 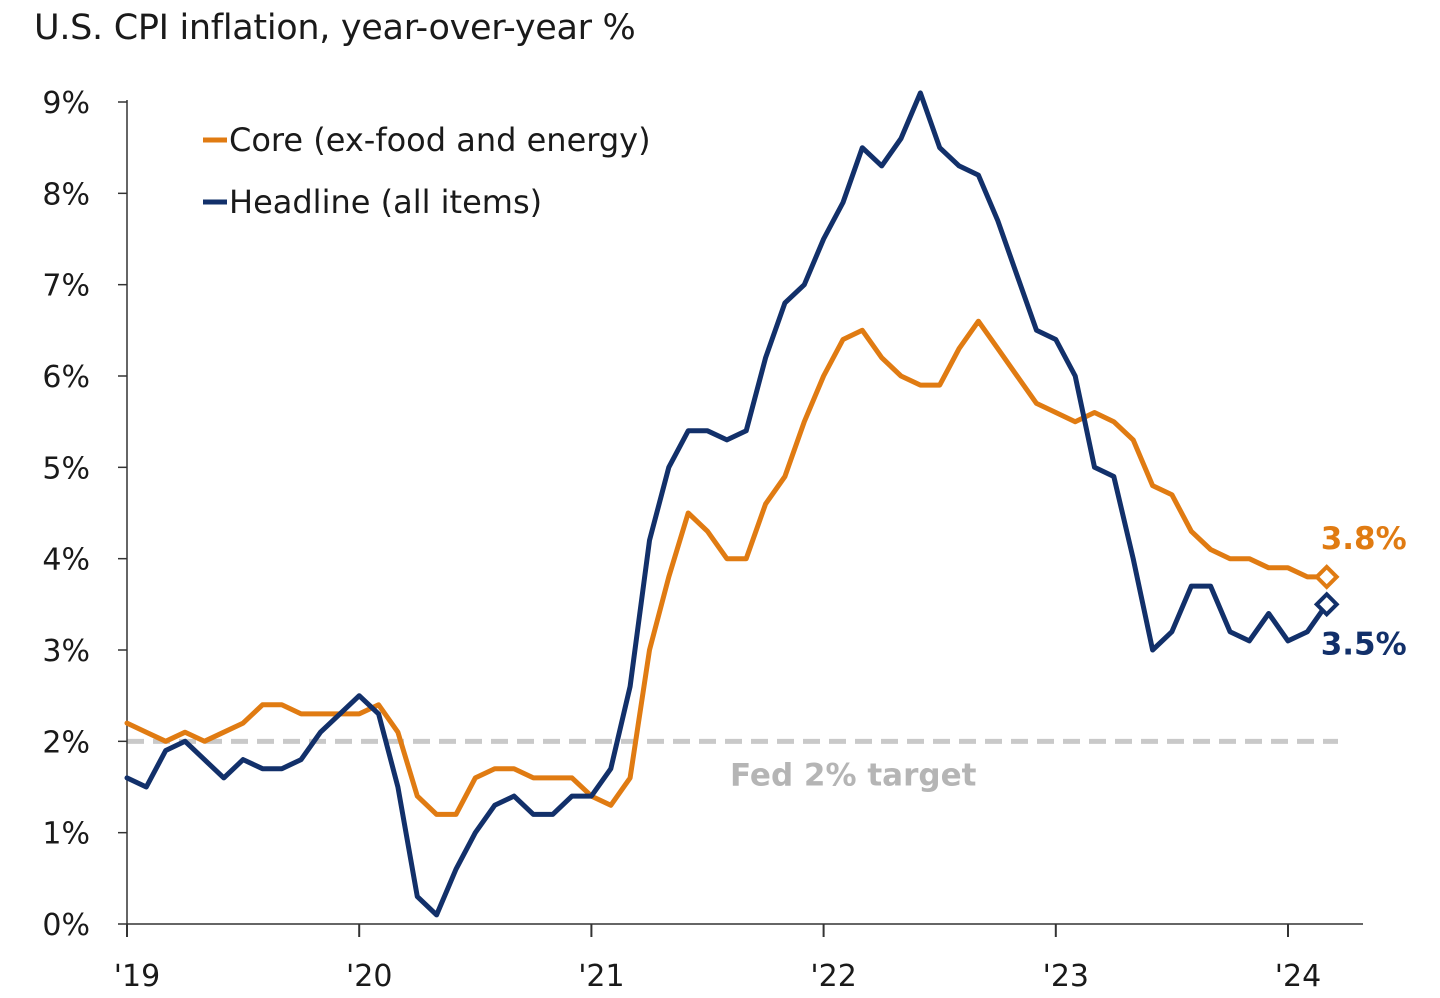 I want to click on x-tick-label: '19, so click(x=137, y=976).